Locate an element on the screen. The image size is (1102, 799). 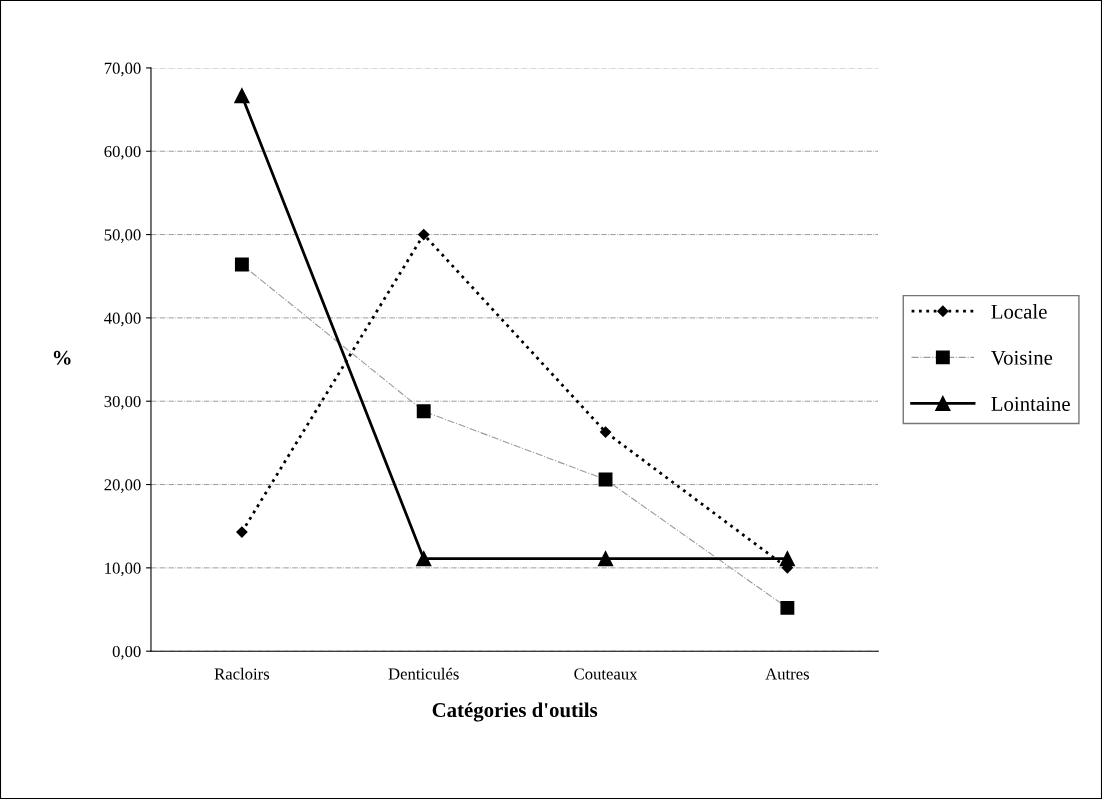
x-tick-label: Couteaux is located at coordinates (606, 674).